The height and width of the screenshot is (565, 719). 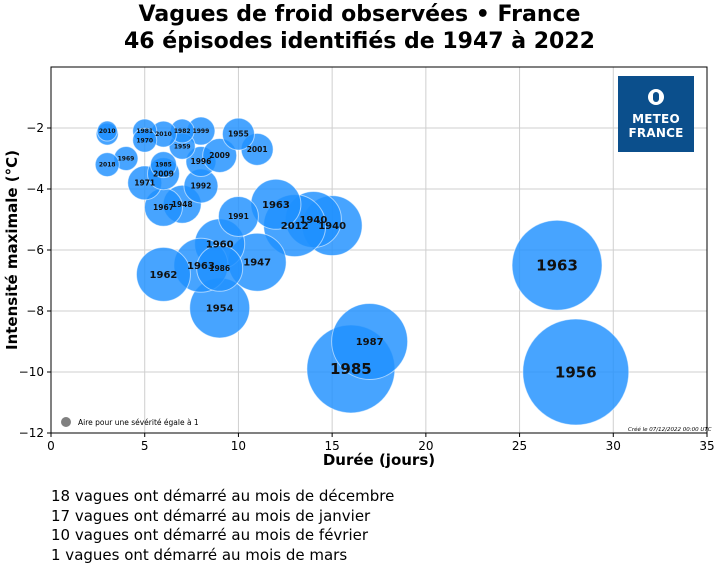 I want to click on x-axis-label: Durée (jours), so click(x=379, y=460).